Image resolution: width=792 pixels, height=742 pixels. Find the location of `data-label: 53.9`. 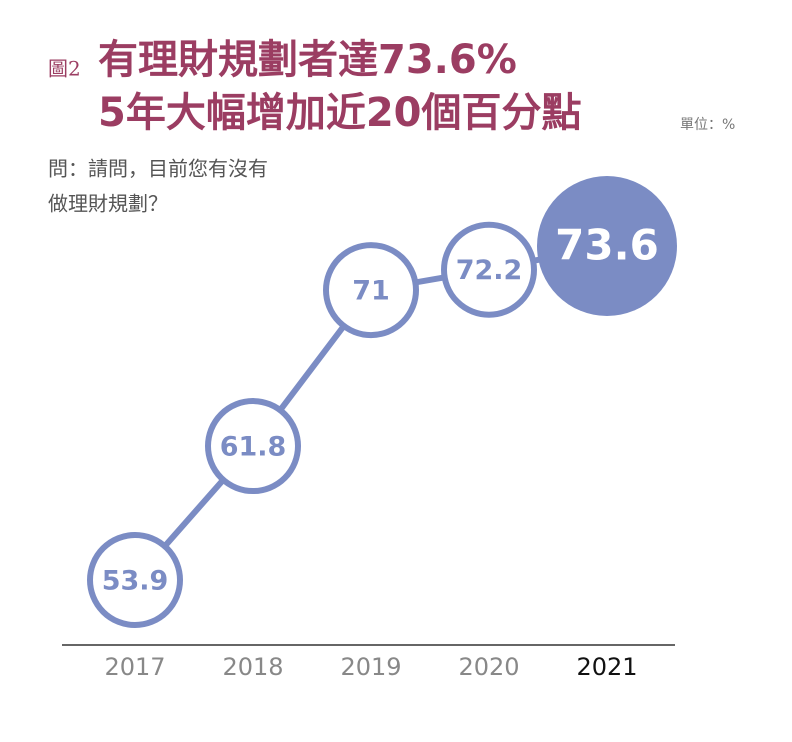

data-label: 53.9 is located at coordinates (135, 581).